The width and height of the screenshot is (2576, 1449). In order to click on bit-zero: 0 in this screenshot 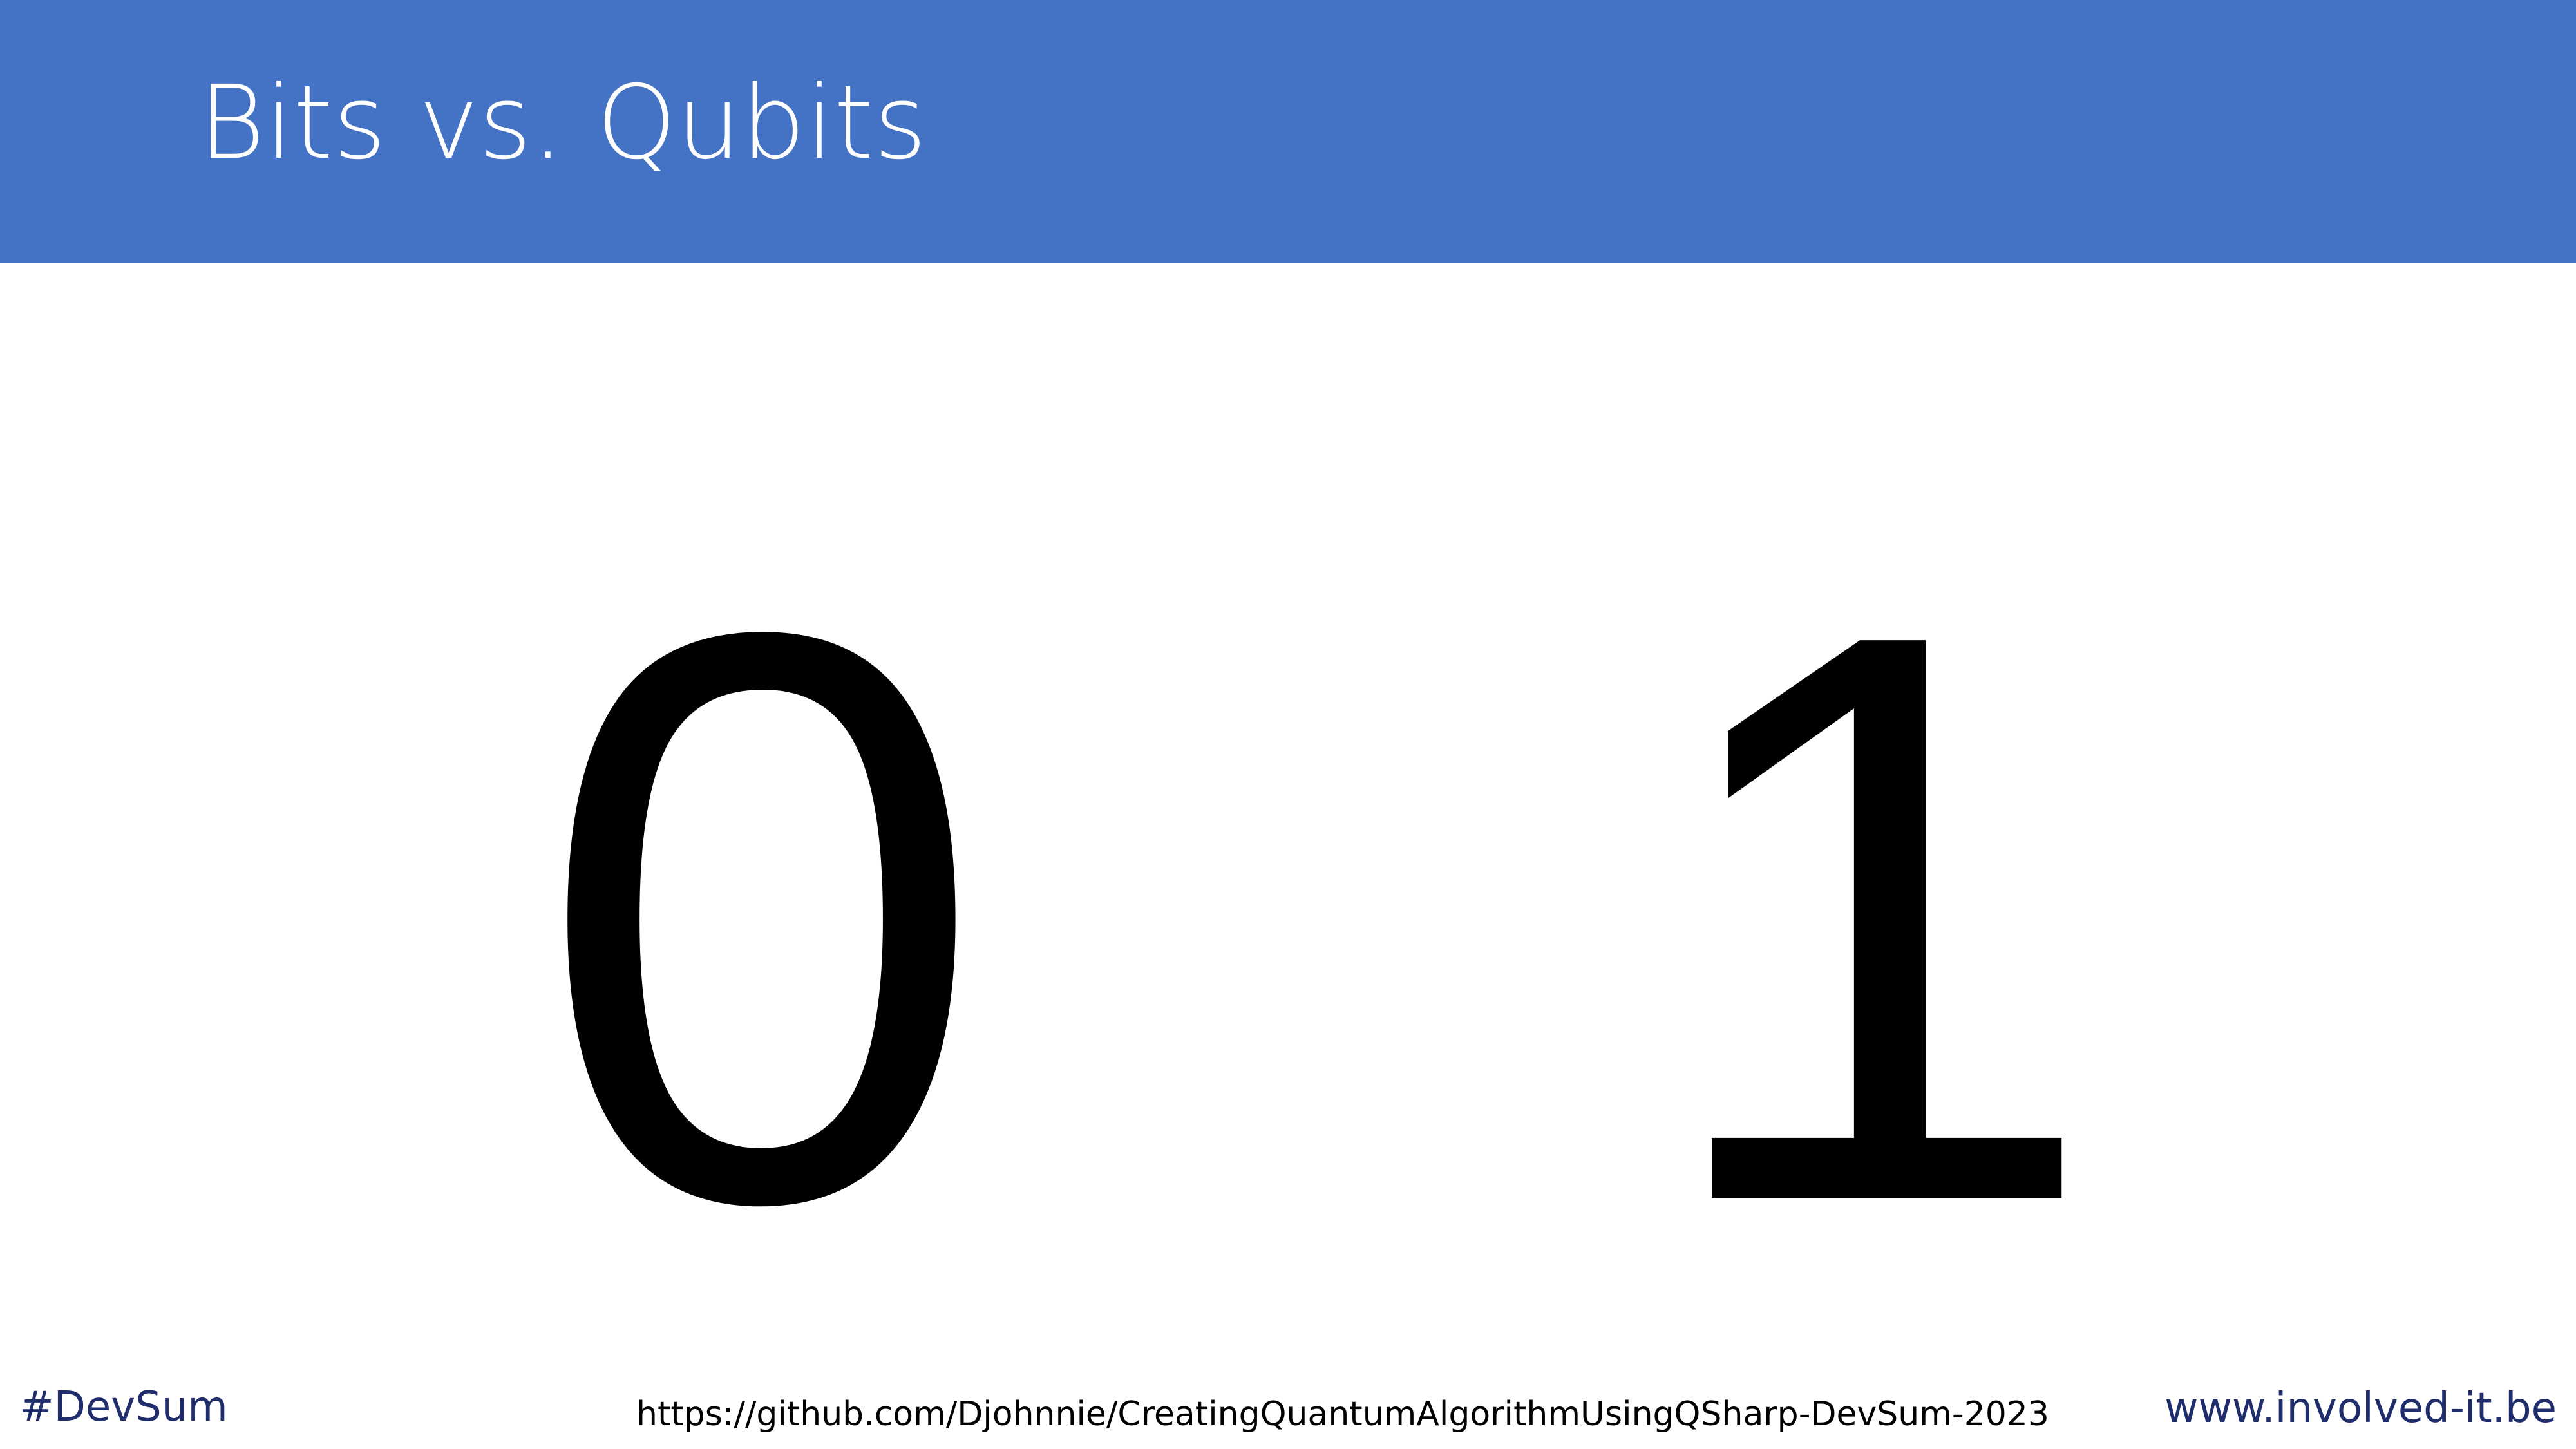, I will do `click(761, 917)`.